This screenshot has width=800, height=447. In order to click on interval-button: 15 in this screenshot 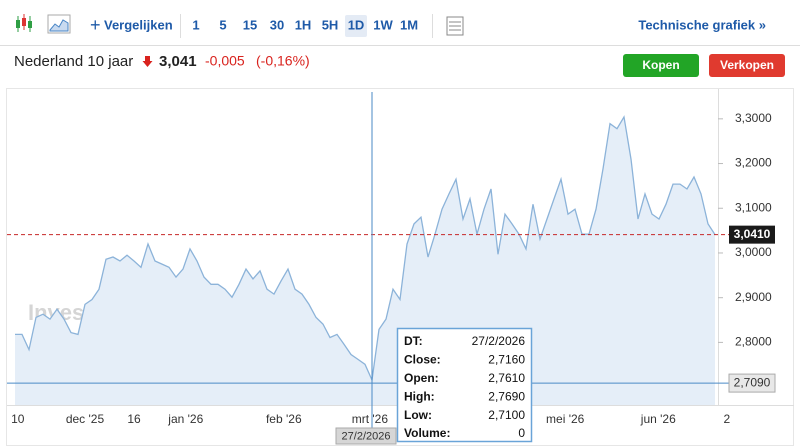, I will do `click(250, 24)`.